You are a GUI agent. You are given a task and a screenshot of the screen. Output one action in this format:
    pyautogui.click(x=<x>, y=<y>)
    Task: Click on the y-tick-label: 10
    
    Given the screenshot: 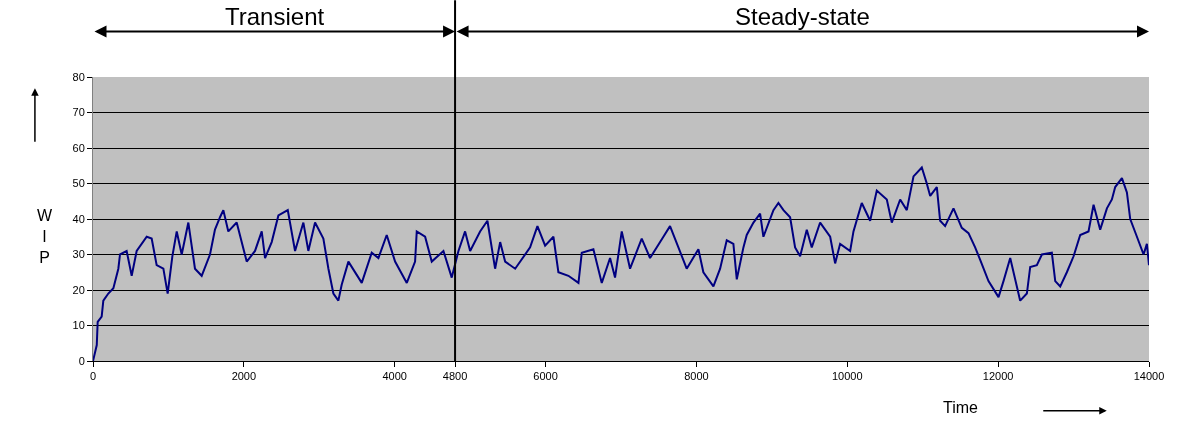 What is the action you would take?
    pyautogui.click(x=78, y=325)
    